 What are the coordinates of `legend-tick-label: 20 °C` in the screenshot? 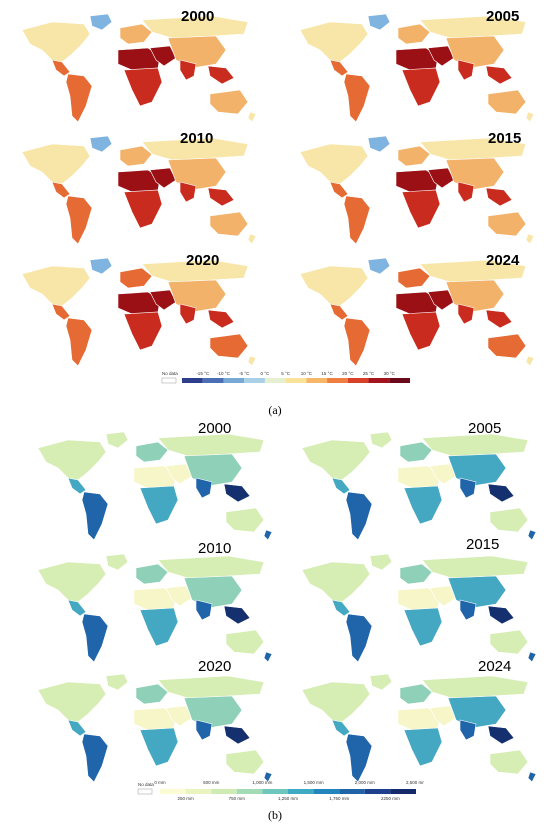 It's located at (348, 373).